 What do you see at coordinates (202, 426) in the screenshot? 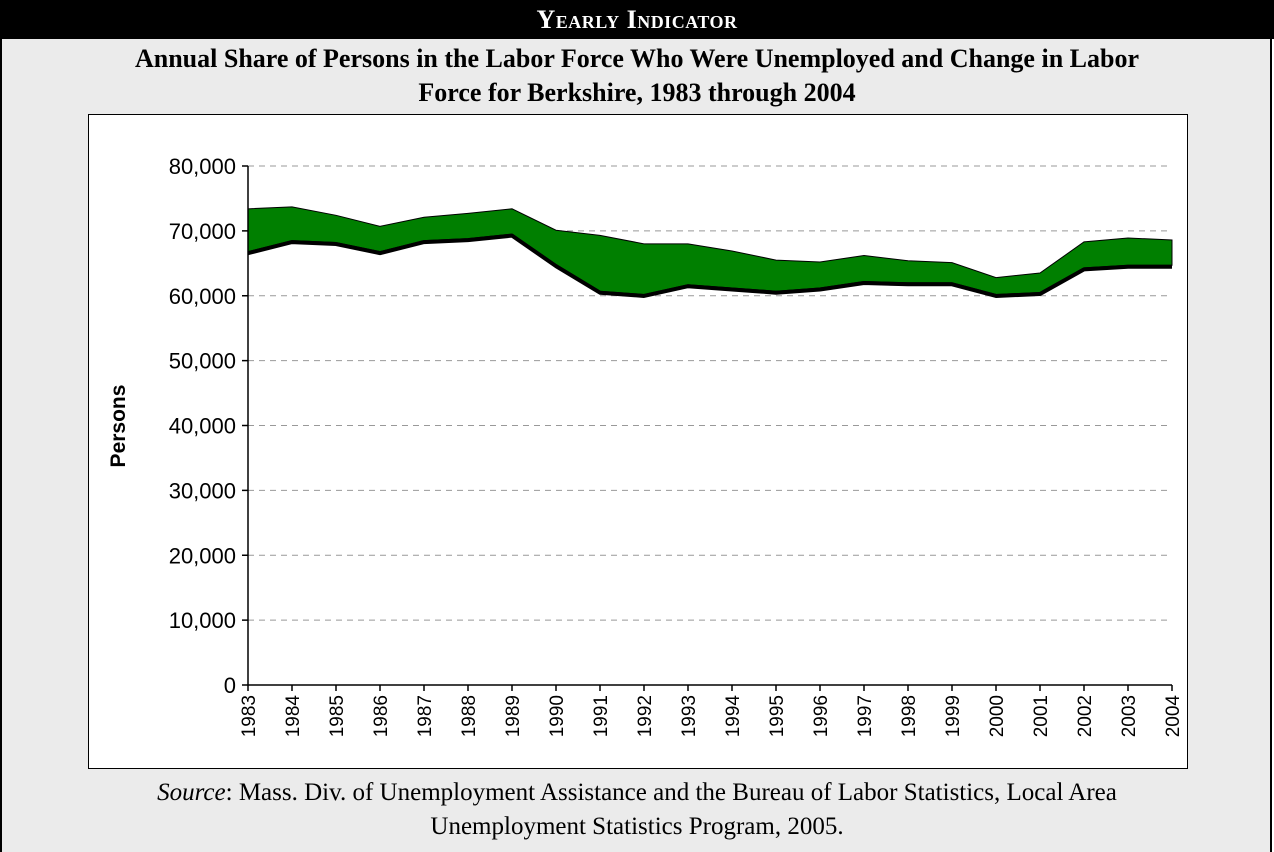
I see `y-tick-label: 40,000` at bounding box center [202, 426].